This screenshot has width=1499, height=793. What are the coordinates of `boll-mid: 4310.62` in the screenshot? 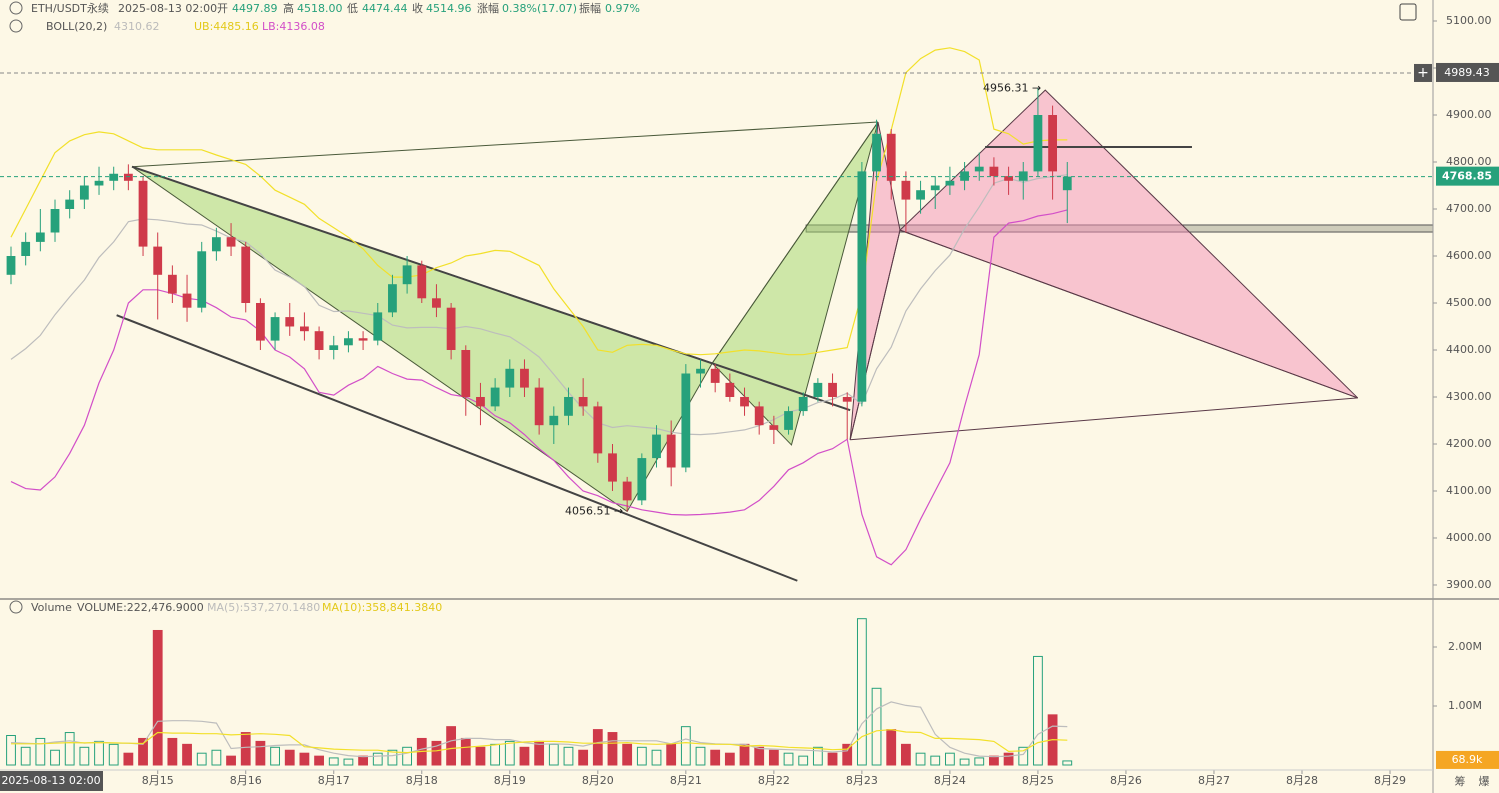 It's located at (137, 26).